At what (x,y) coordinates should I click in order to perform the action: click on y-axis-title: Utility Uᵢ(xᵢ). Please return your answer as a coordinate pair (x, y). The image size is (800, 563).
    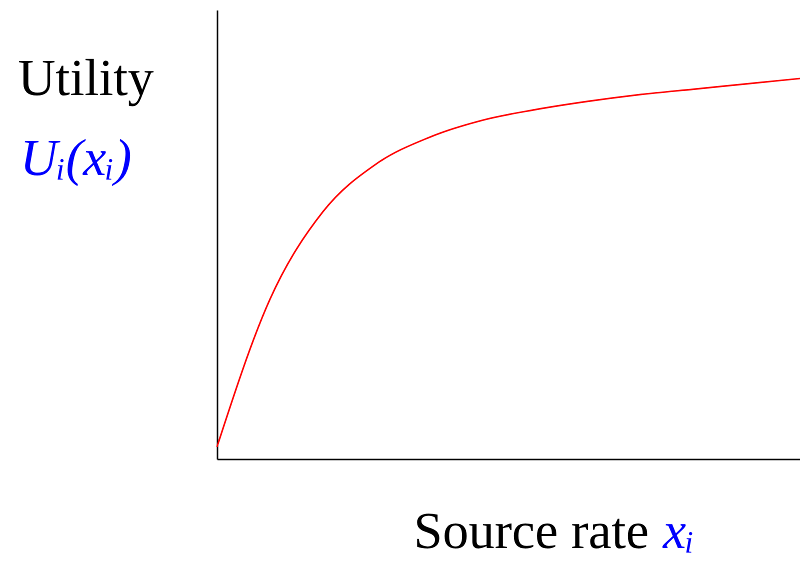
    Looking at the image, I should click on (86, 118).